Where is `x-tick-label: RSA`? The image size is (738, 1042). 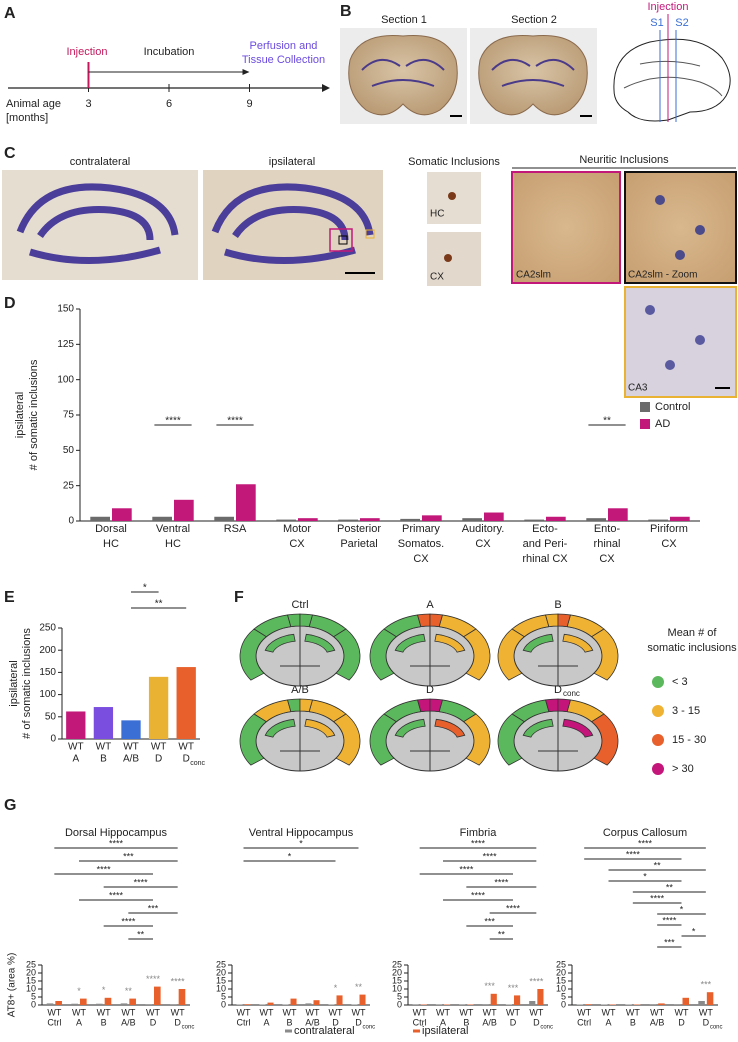
x-tick-label: RSA is located at coordinates (235, 529).